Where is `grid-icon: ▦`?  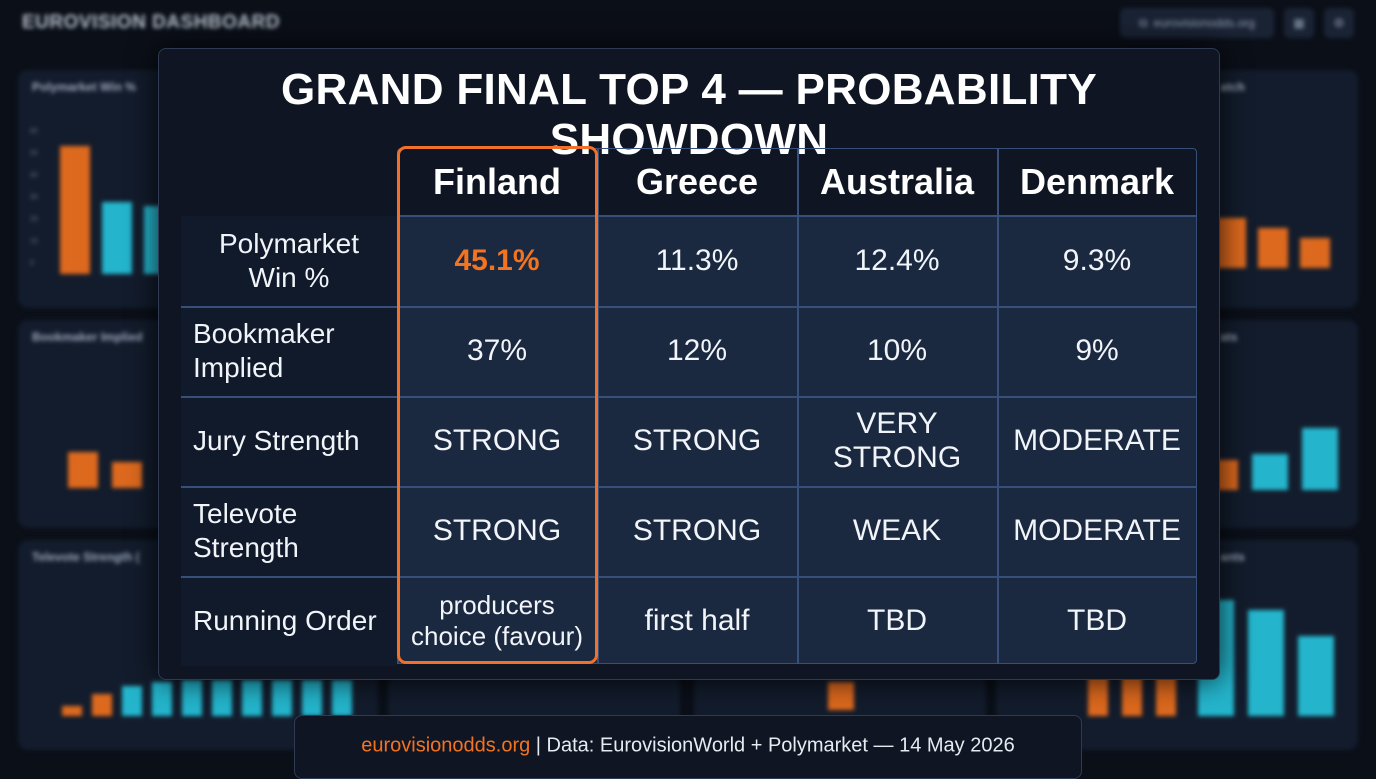
grid-icon: ▦ is located at coordinates (1299, 23).